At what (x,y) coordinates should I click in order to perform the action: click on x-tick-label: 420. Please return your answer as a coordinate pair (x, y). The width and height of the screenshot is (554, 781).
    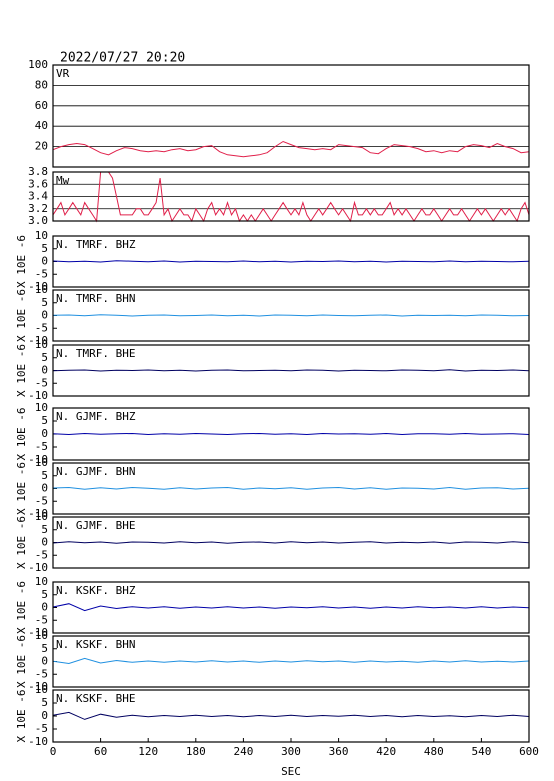
    Looking at the image, I should click on (386, 751).